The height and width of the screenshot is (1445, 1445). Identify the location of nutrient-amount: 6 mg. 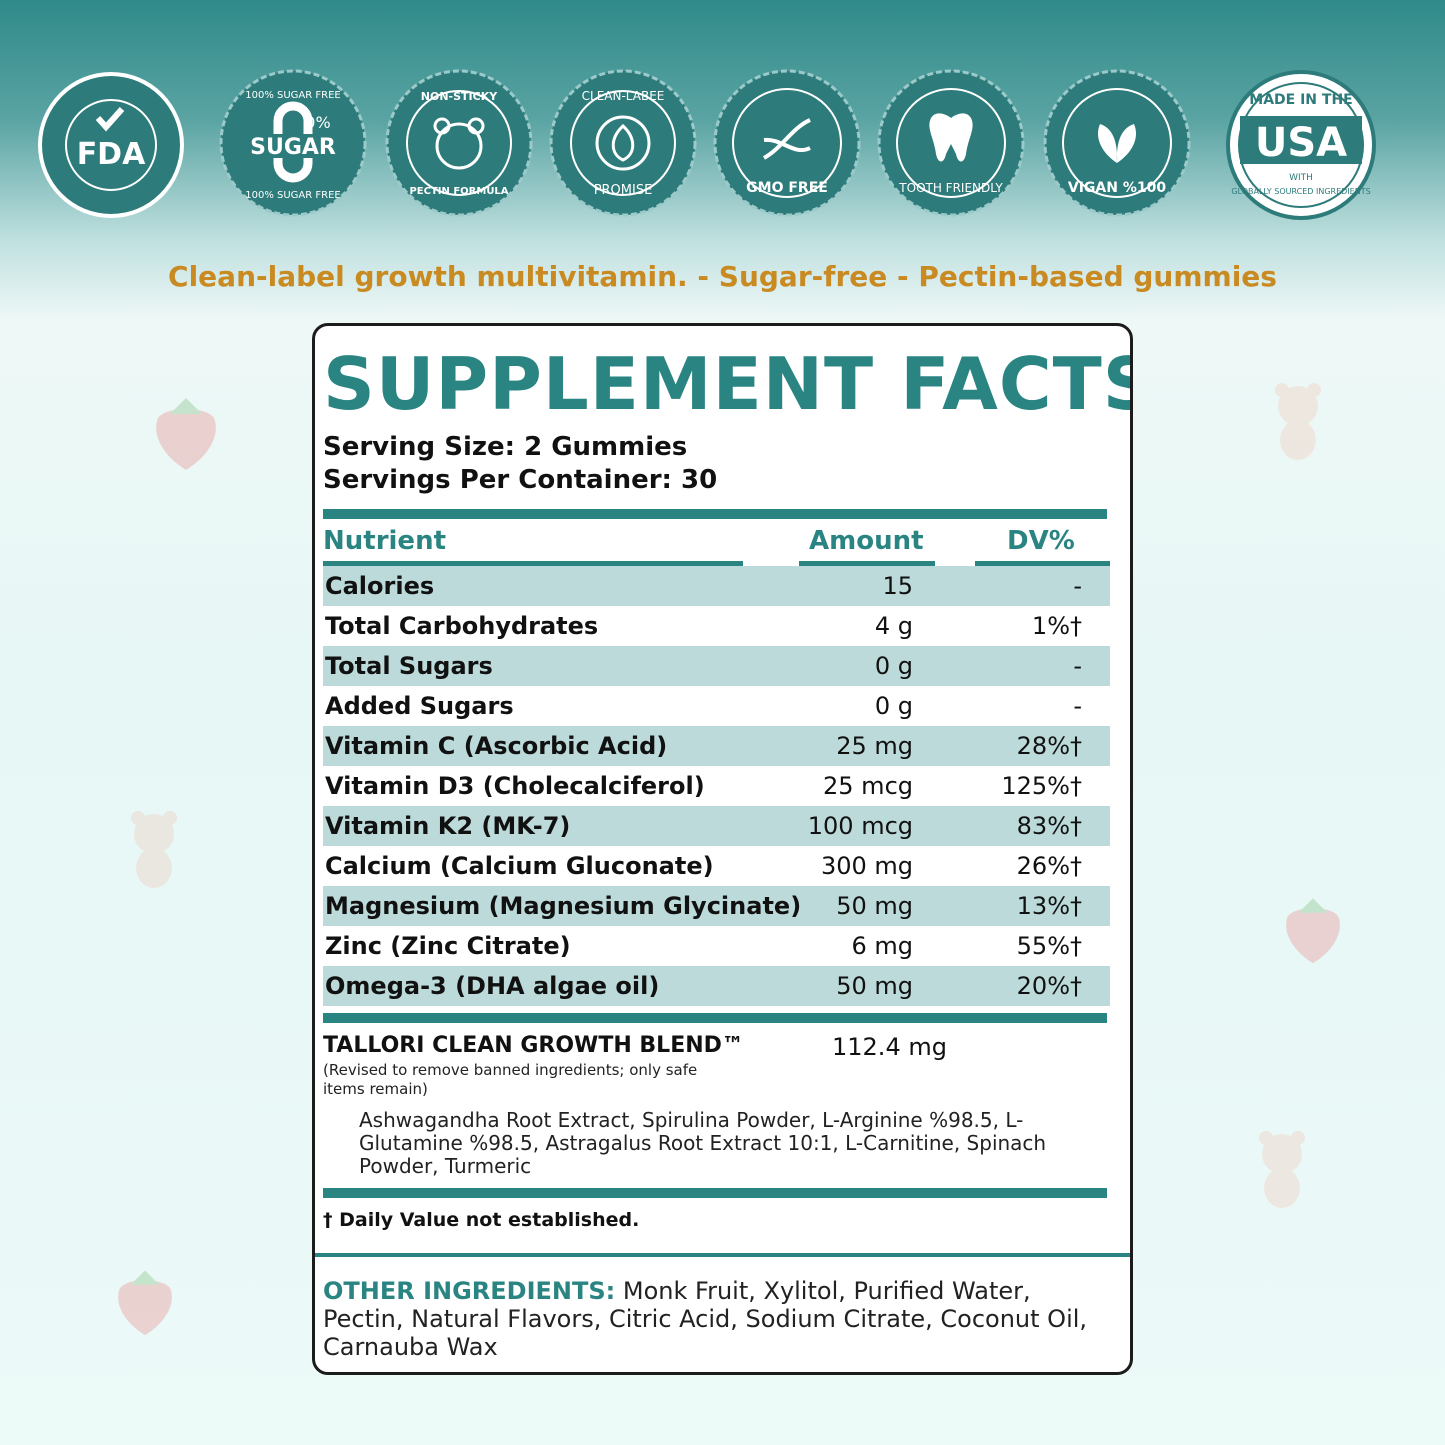
(882, 946).